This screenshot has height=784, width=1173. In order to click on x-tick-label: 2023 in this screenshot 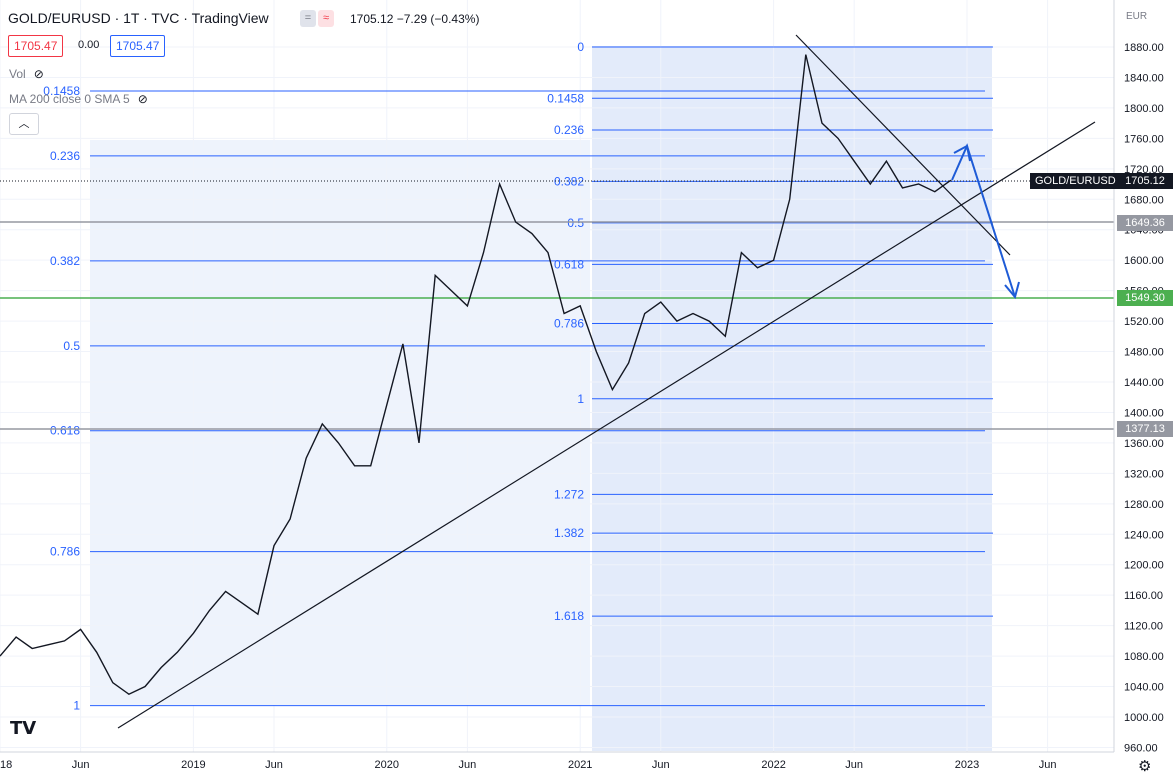, I will do `click(967, 765)`.